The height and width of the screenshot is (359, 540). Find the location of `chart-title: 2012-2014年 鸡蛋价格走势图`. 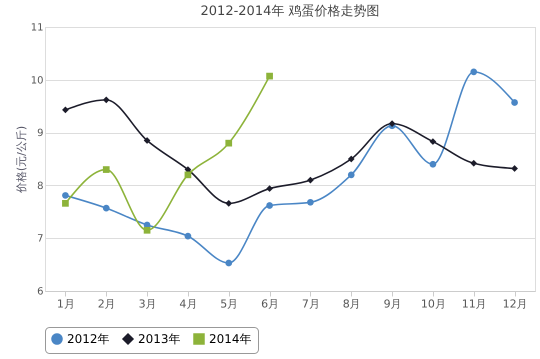

chart-title: 2012-2014年 鸡蛋价格走势图 is located at coordinates (290, 11).